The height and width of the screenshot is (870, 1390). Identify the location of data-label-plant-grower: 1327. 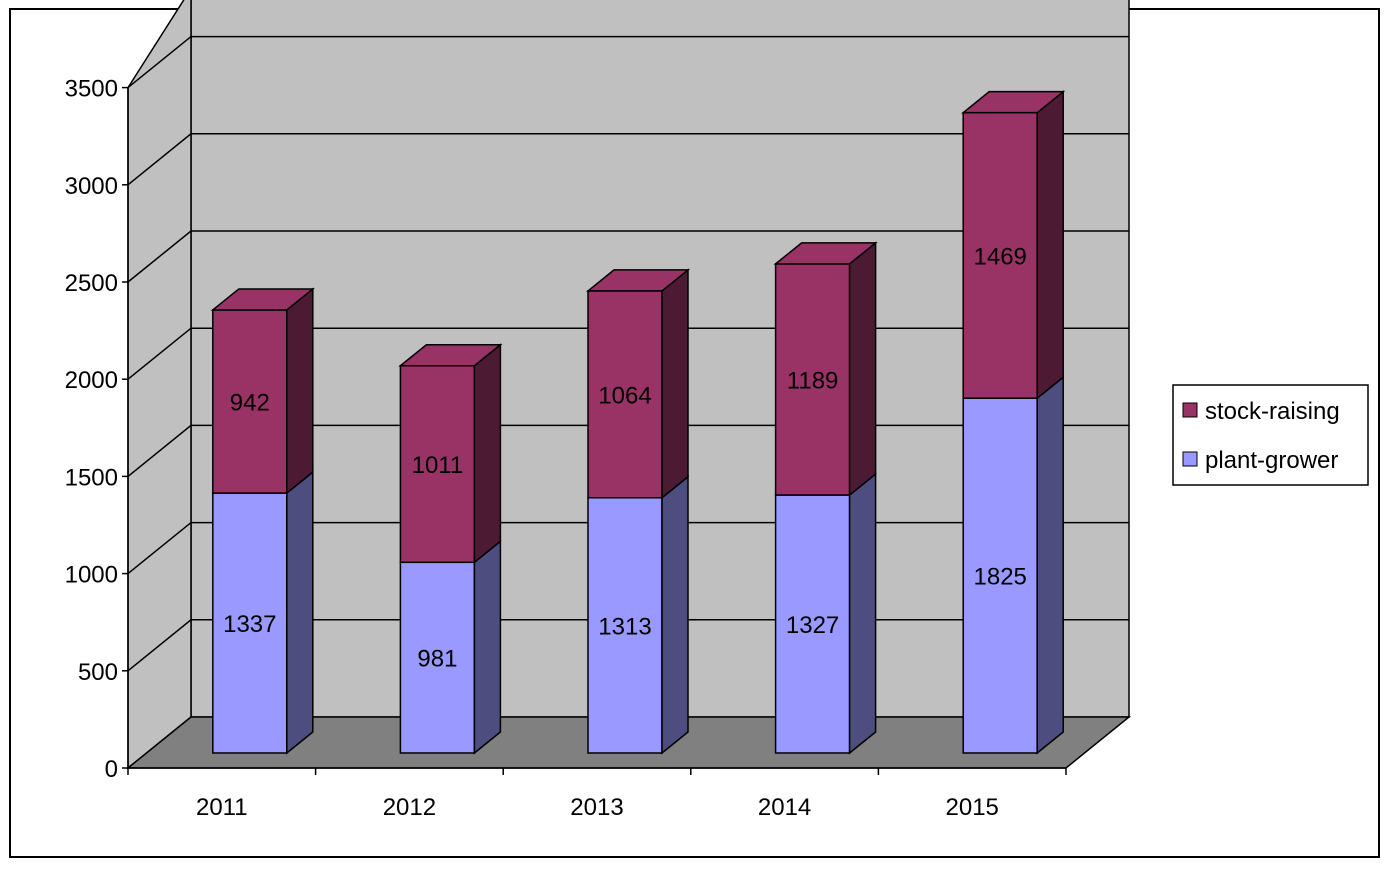
(812, 625).